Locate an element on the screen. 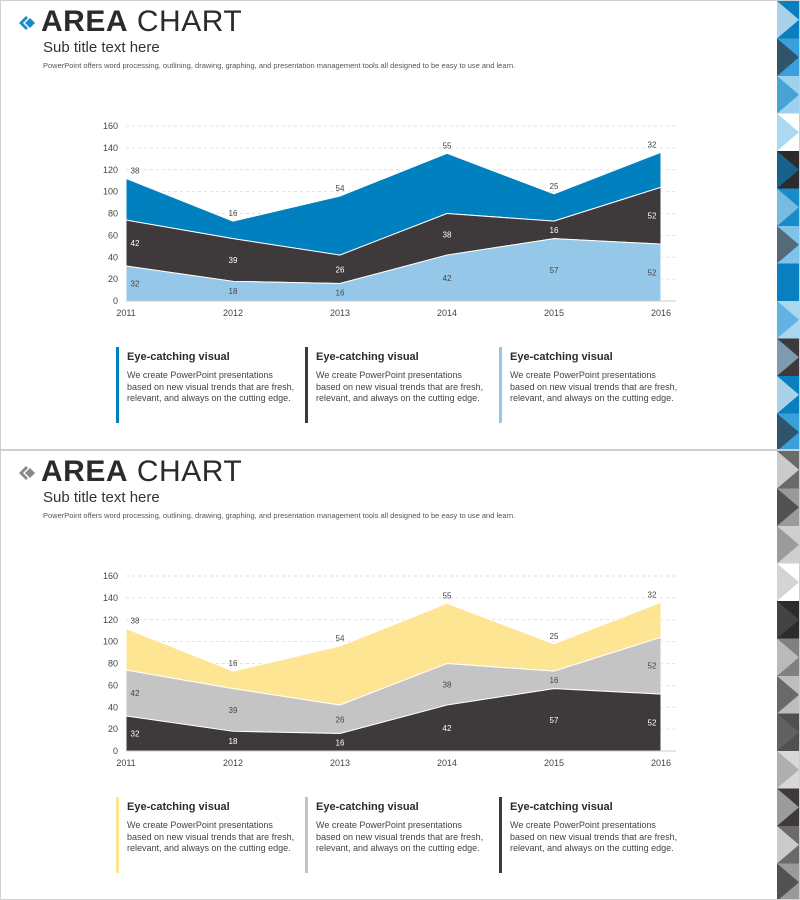 Image resolution: width=800 pixels, height=900 pixels. x-tick-label: 2015 is located at coordinates (554, 763).